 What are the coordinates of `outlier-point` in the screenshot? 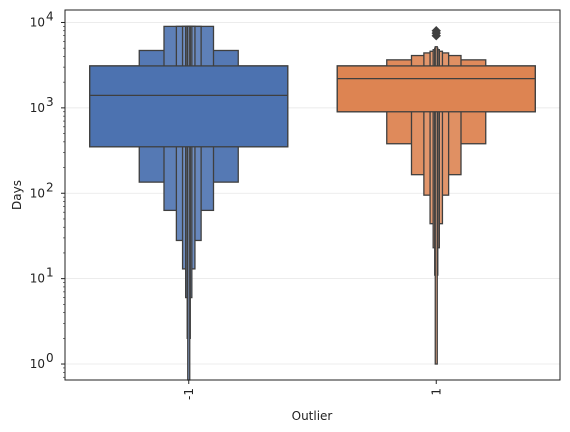 It's located at (436, 31).